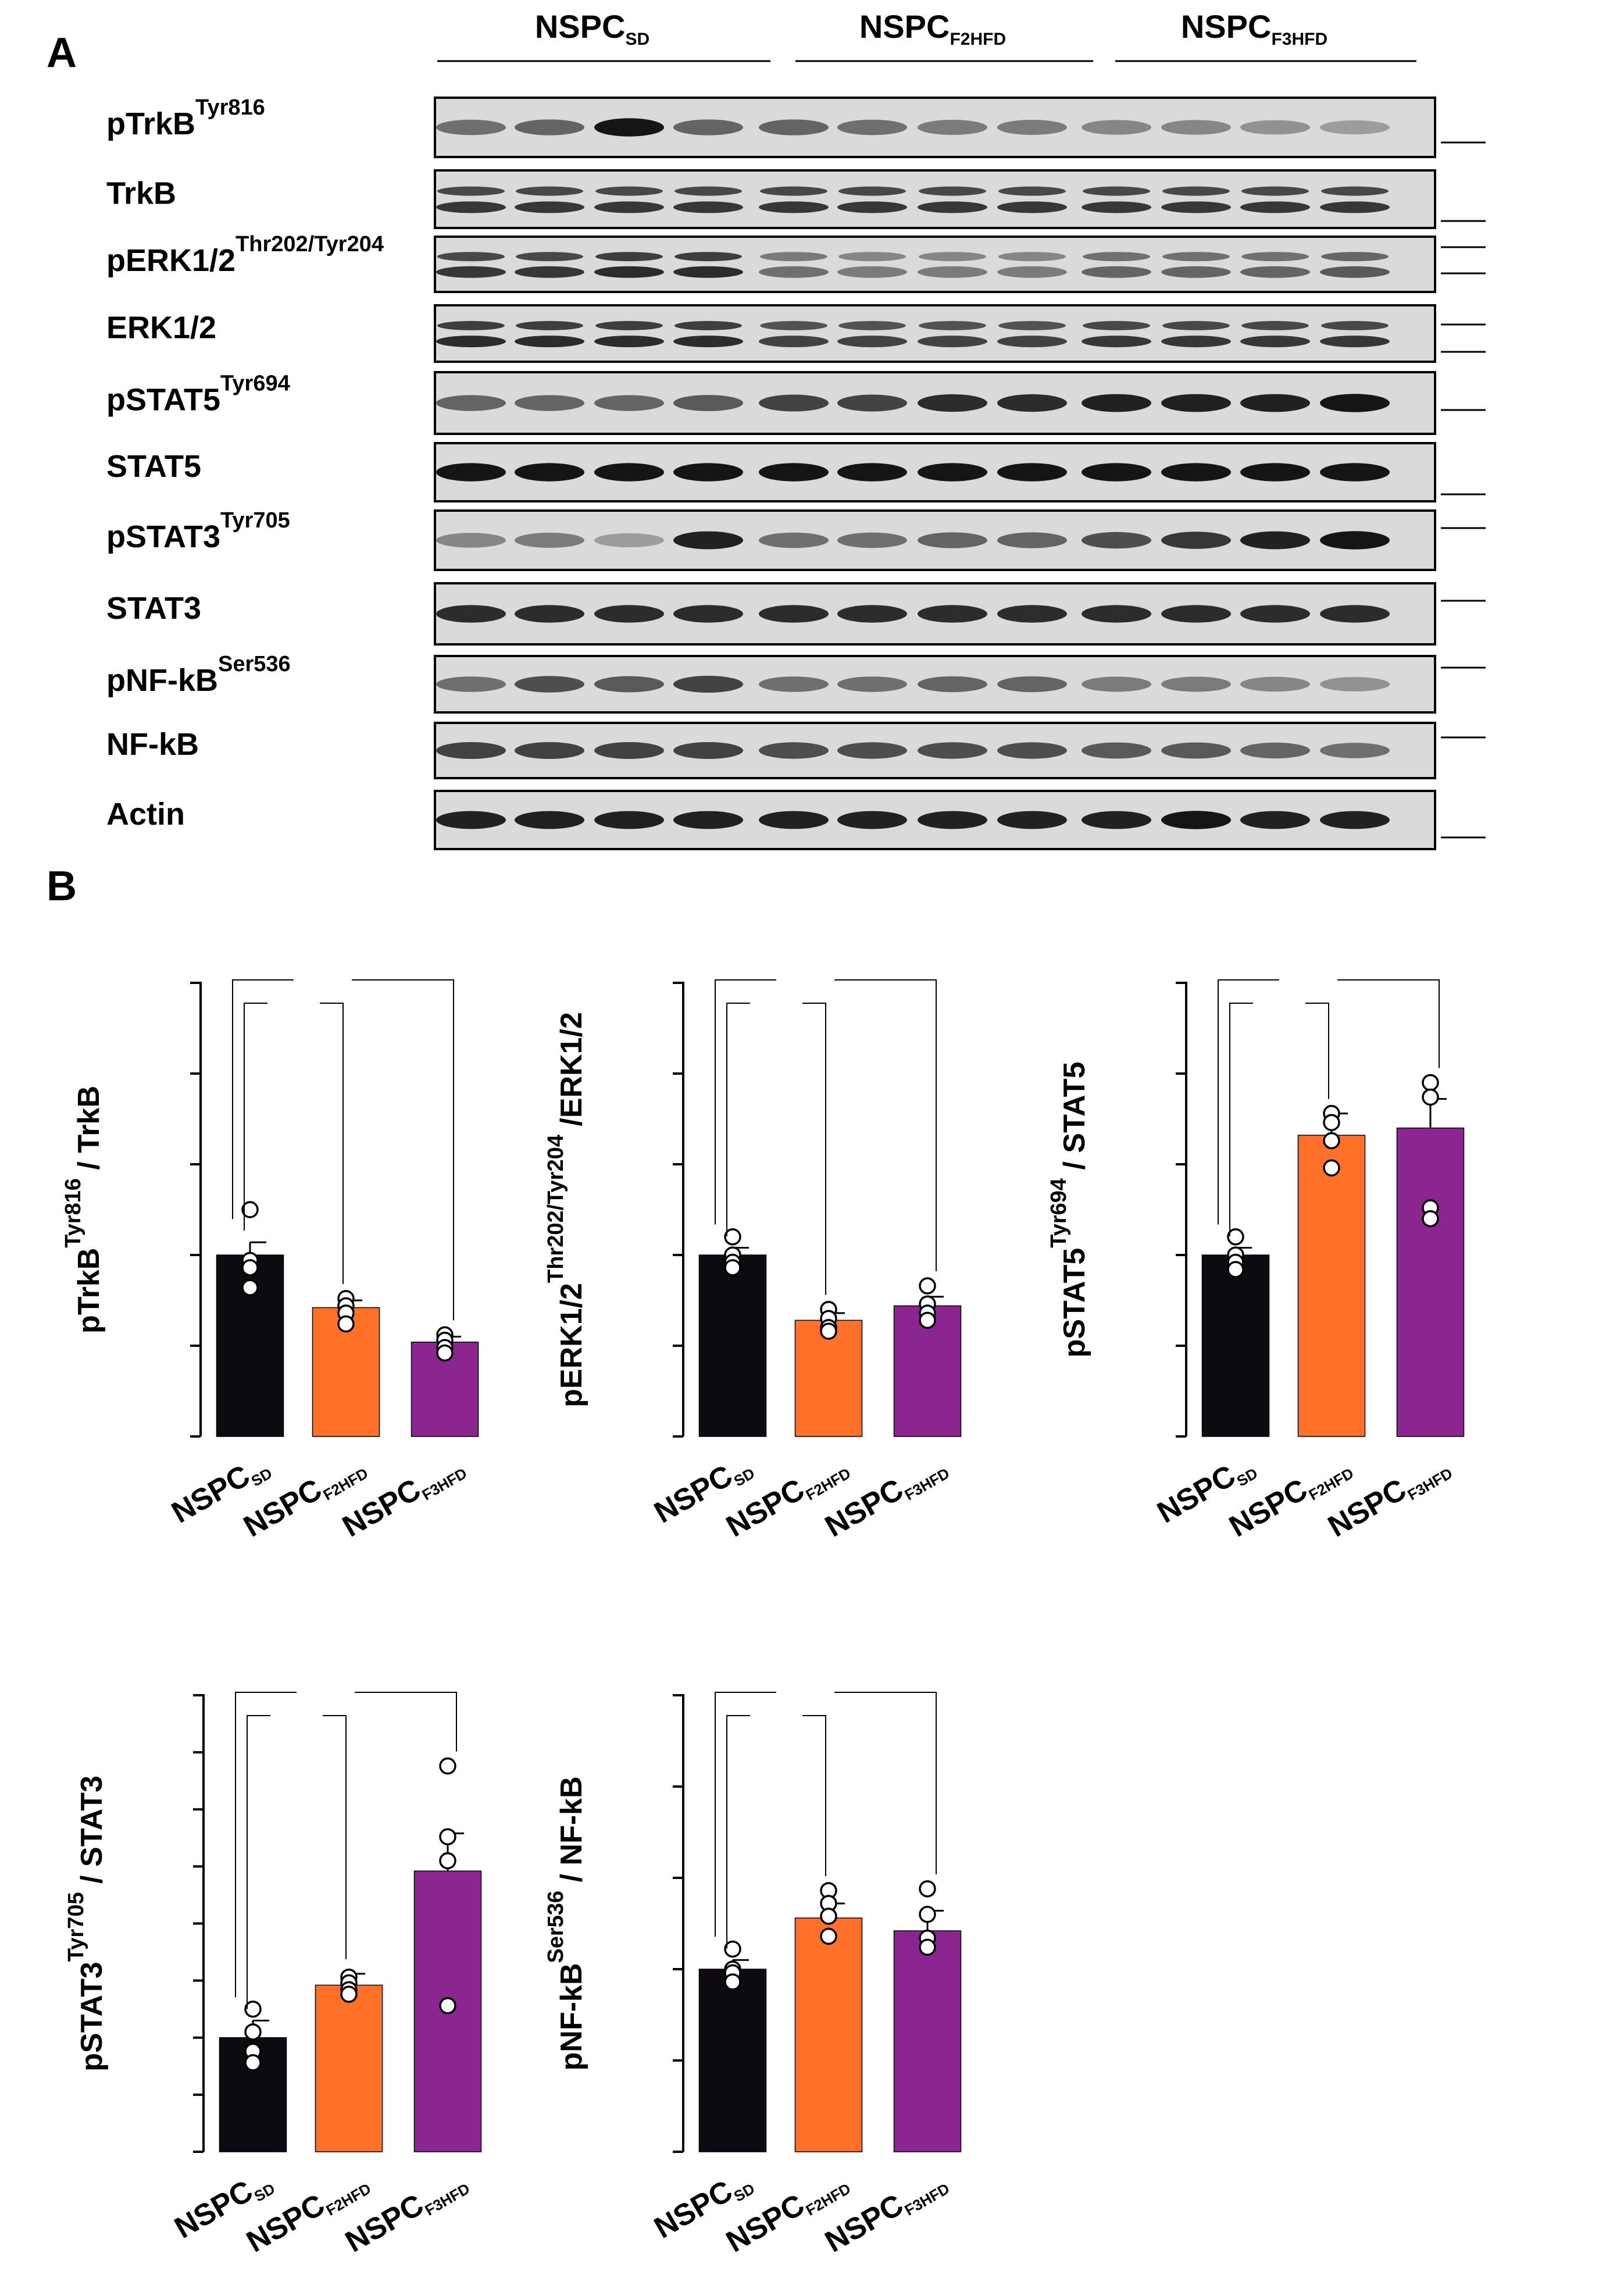 The image size is (1606, 2296). I want to click on sig-bracket-inner-left, so click(738, 1119).